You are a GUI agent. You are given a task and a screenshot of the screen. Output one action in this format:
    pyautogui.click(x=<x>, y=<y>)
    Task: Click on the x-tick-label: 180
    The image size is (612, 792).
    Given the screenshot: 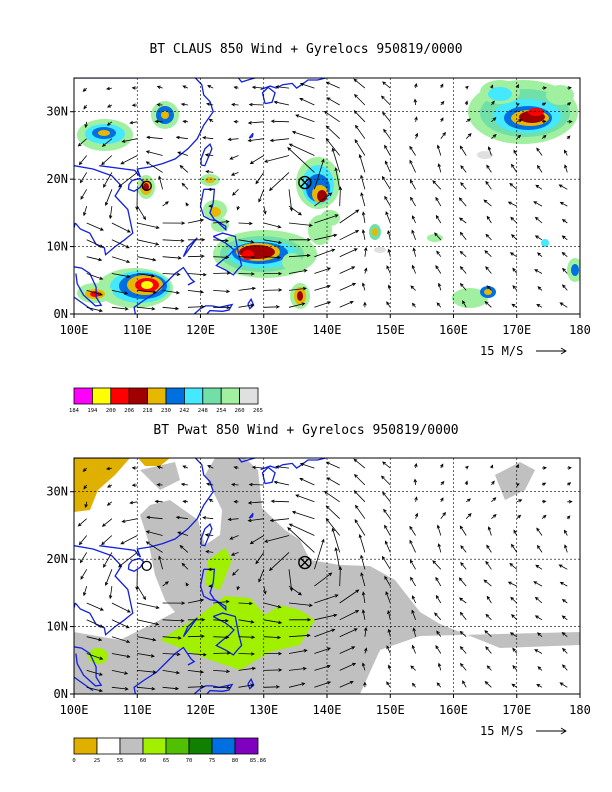 What is the action you would take?
    pyautogui.click(x=580, y=330)
    